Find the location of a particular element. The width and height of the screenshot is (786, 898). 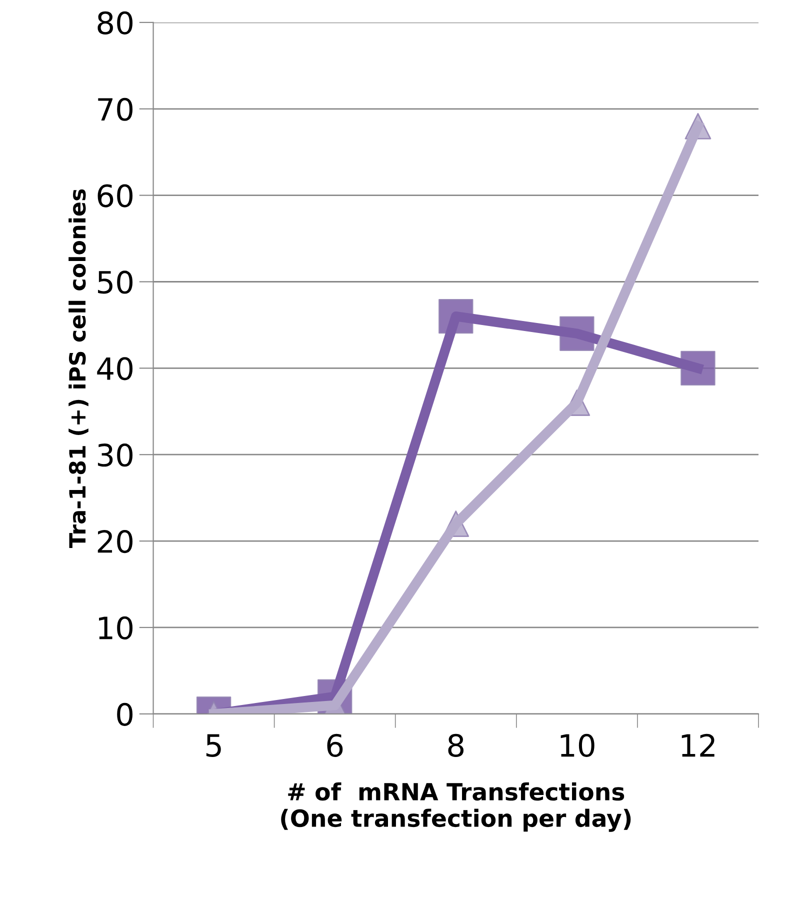

y-tick-label: 50 is located at coordinates (115, 282).